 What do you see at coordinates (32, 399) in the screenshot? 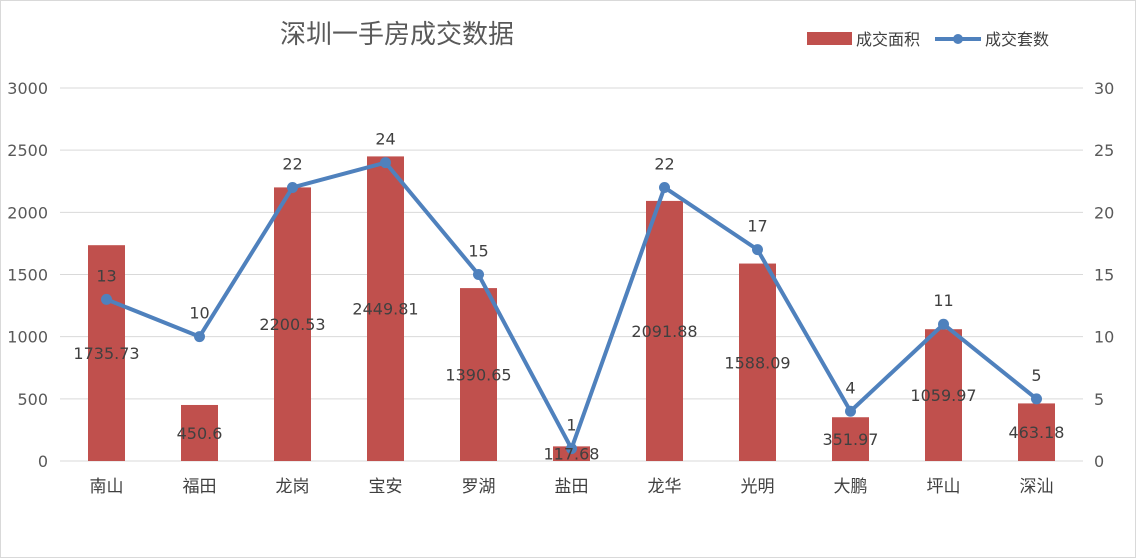
I see `left-axis-tick-label: 500` at bounding box center [32, 399].